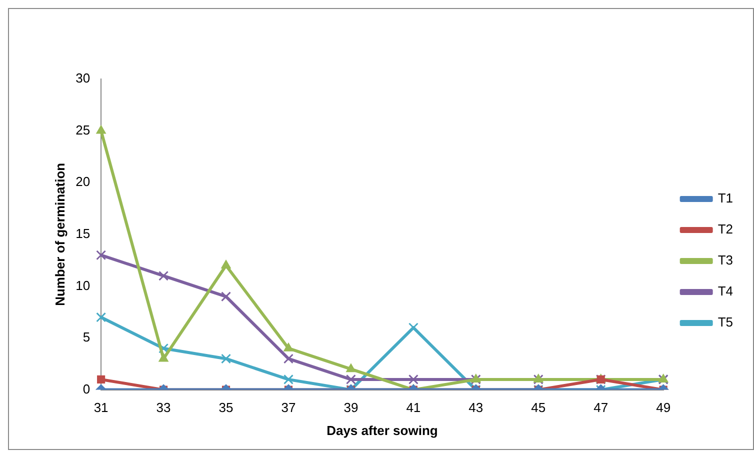  Describe the element at coordinates (288, 408) in the screenshot. I see `x-tick-label: 37` at that location.